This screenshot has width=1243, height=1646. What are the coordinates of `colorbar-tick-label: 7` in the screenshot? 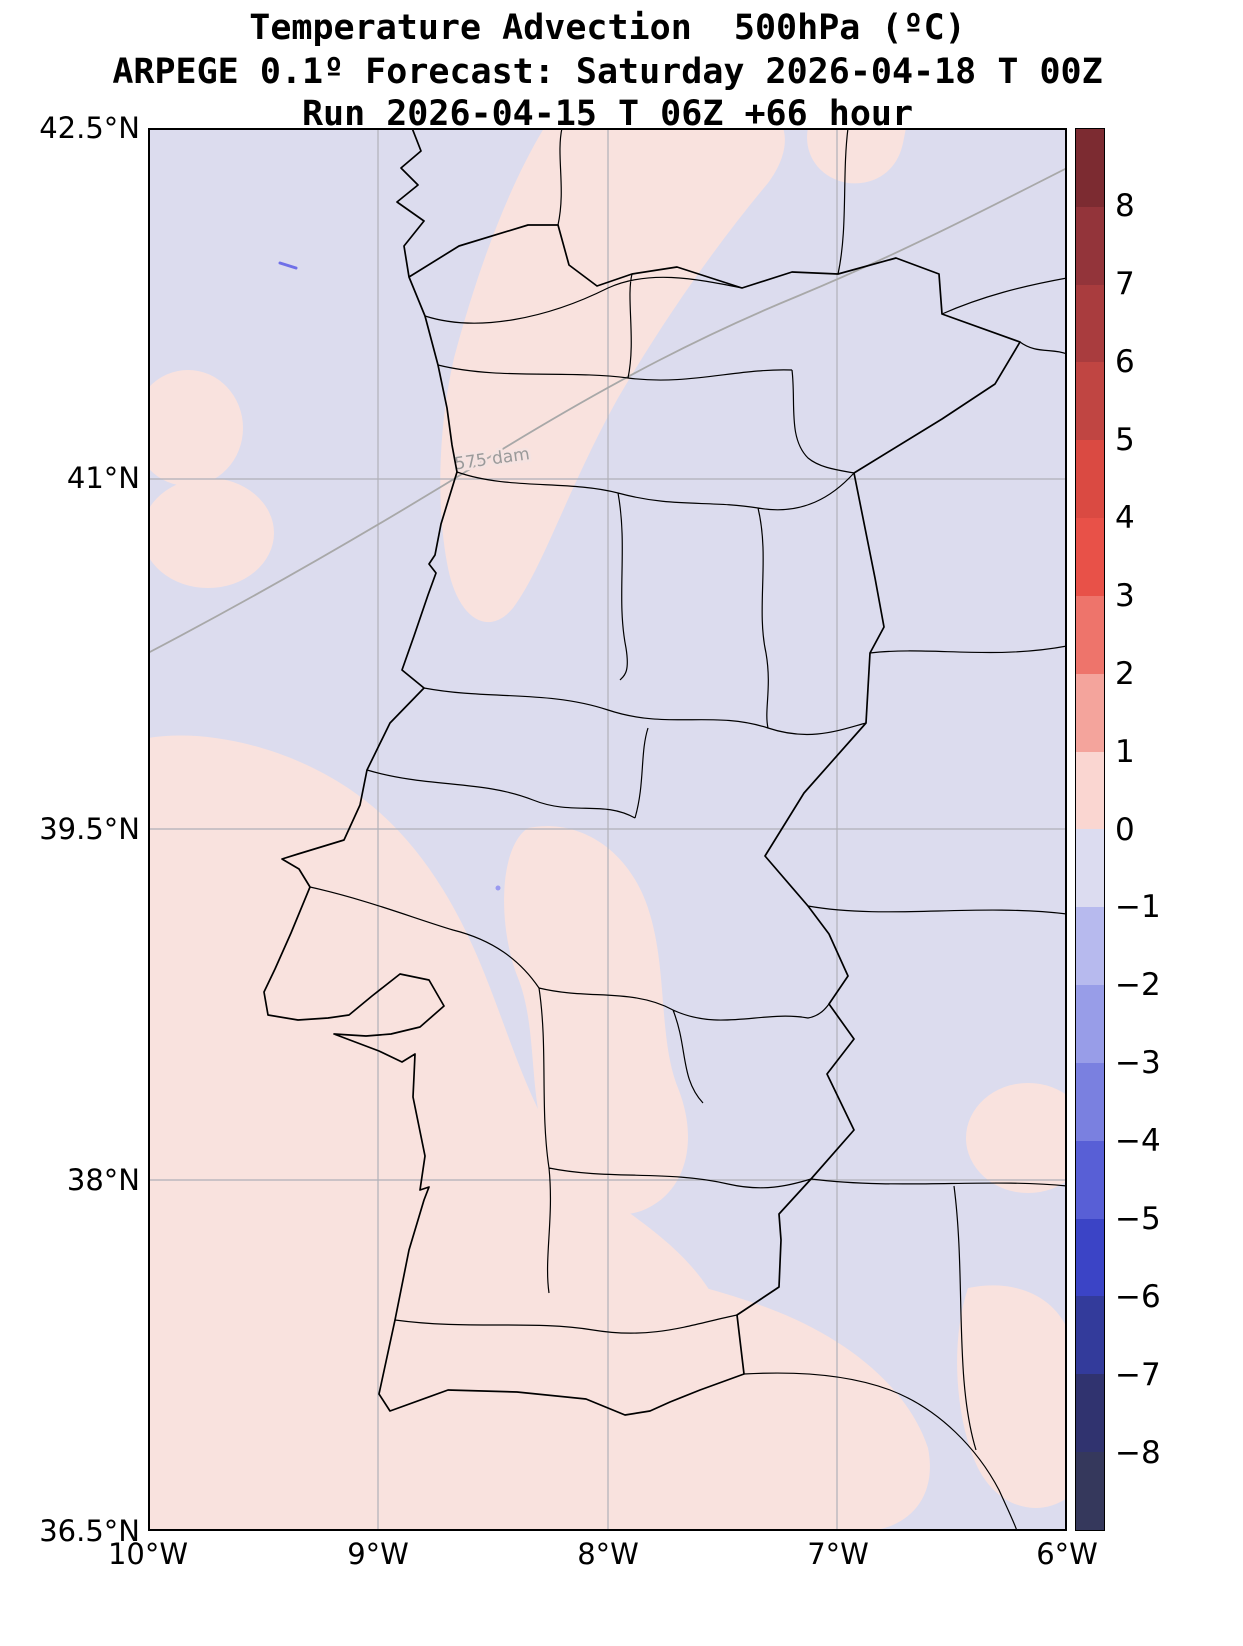 It's located at (1125, 283).